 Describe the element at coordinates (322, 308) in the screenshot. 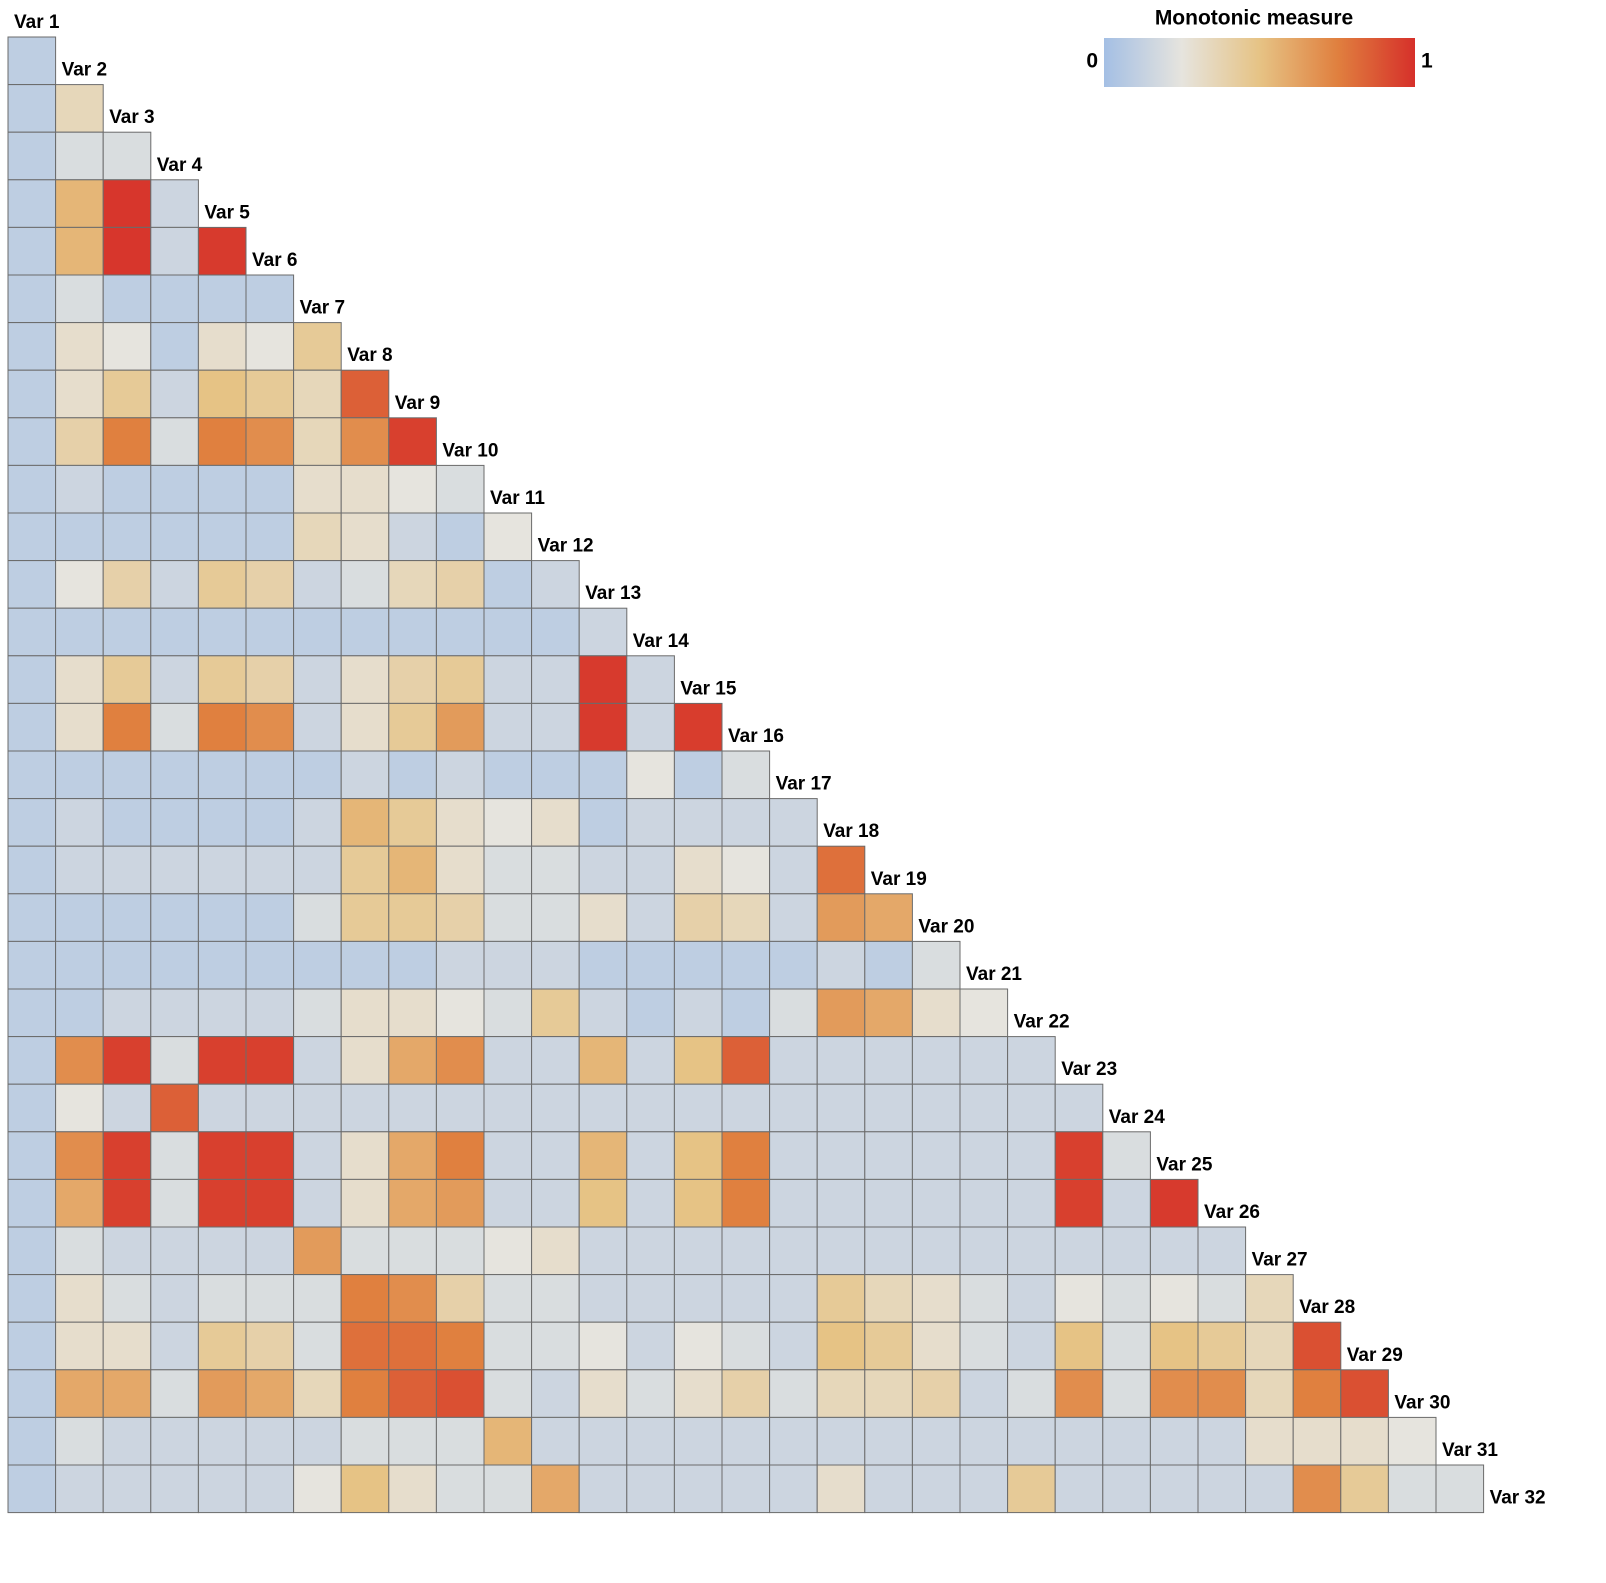

I see `variable-label: Var 7` at that location.